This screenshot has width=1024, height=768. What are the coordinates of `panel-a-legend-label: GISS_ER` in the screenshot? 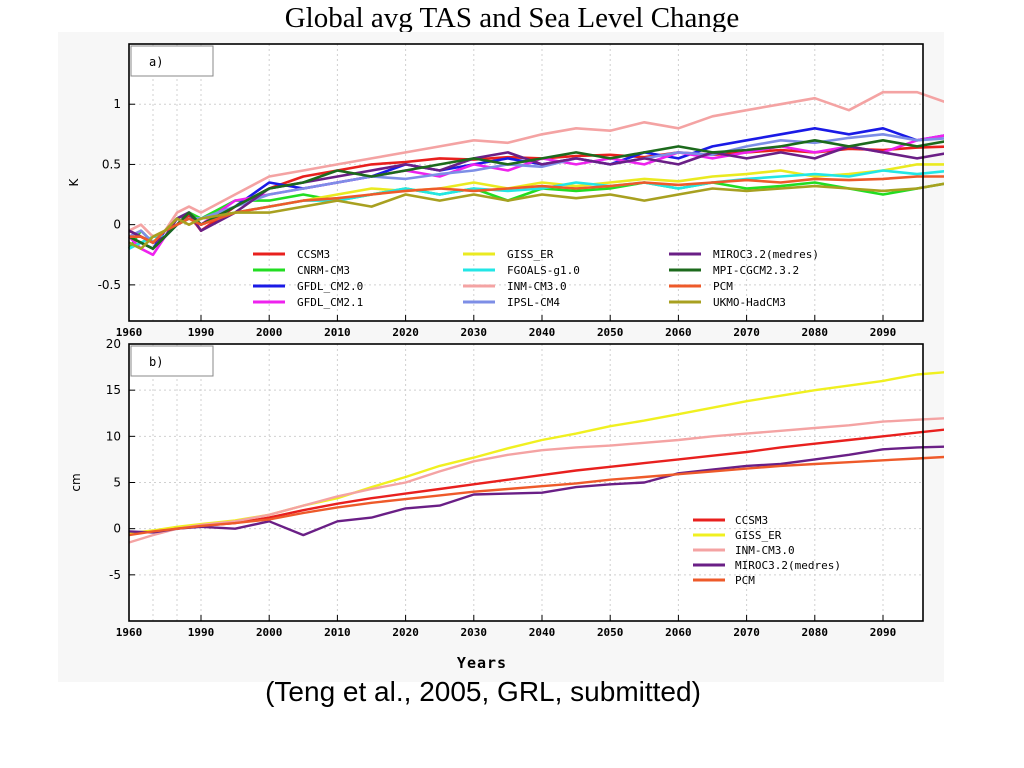 It's located at (530, 254).